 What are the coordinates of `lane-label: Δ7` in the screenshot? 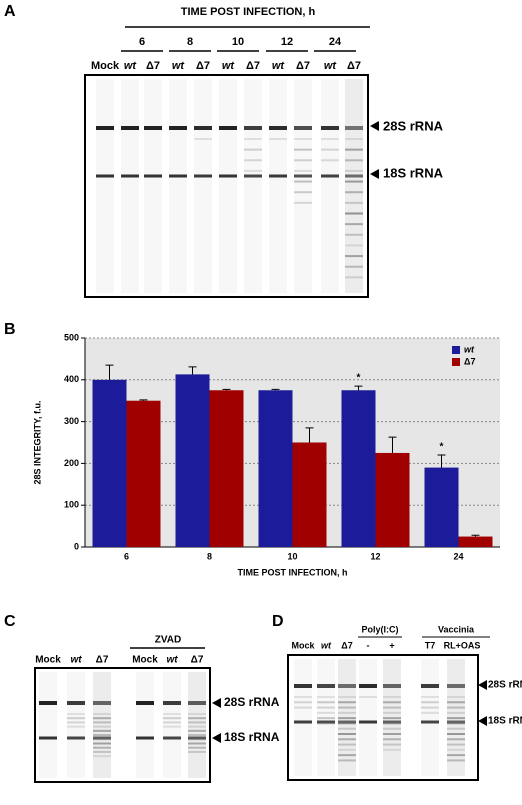 It's located at (102, 660).